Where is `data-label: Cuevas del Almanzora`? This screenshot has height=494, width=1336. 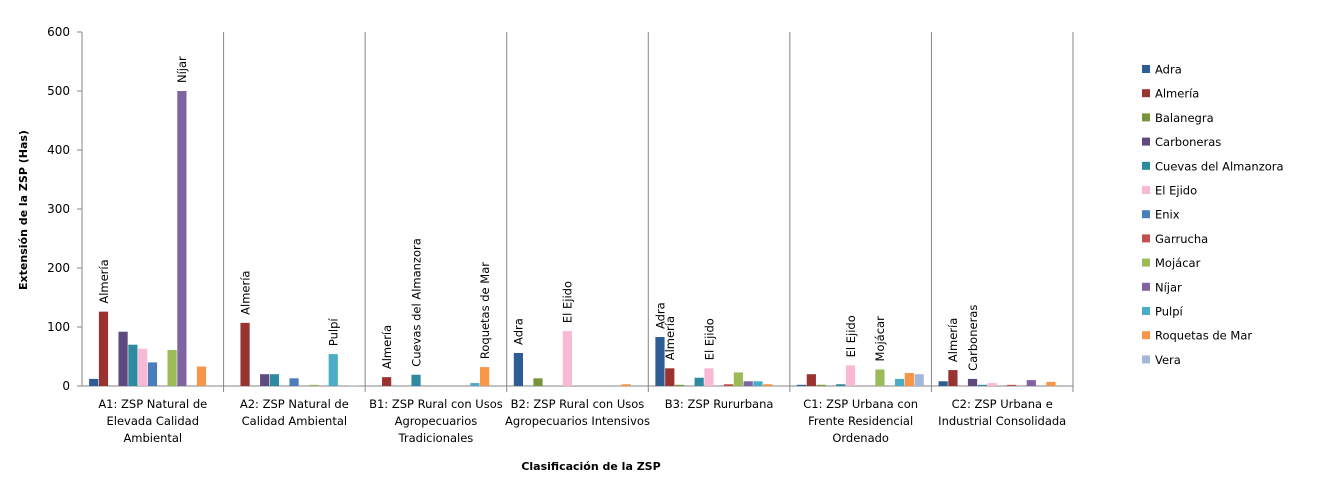
data-label: Cuevas del Almanzora is located at coordinates (416, 302).